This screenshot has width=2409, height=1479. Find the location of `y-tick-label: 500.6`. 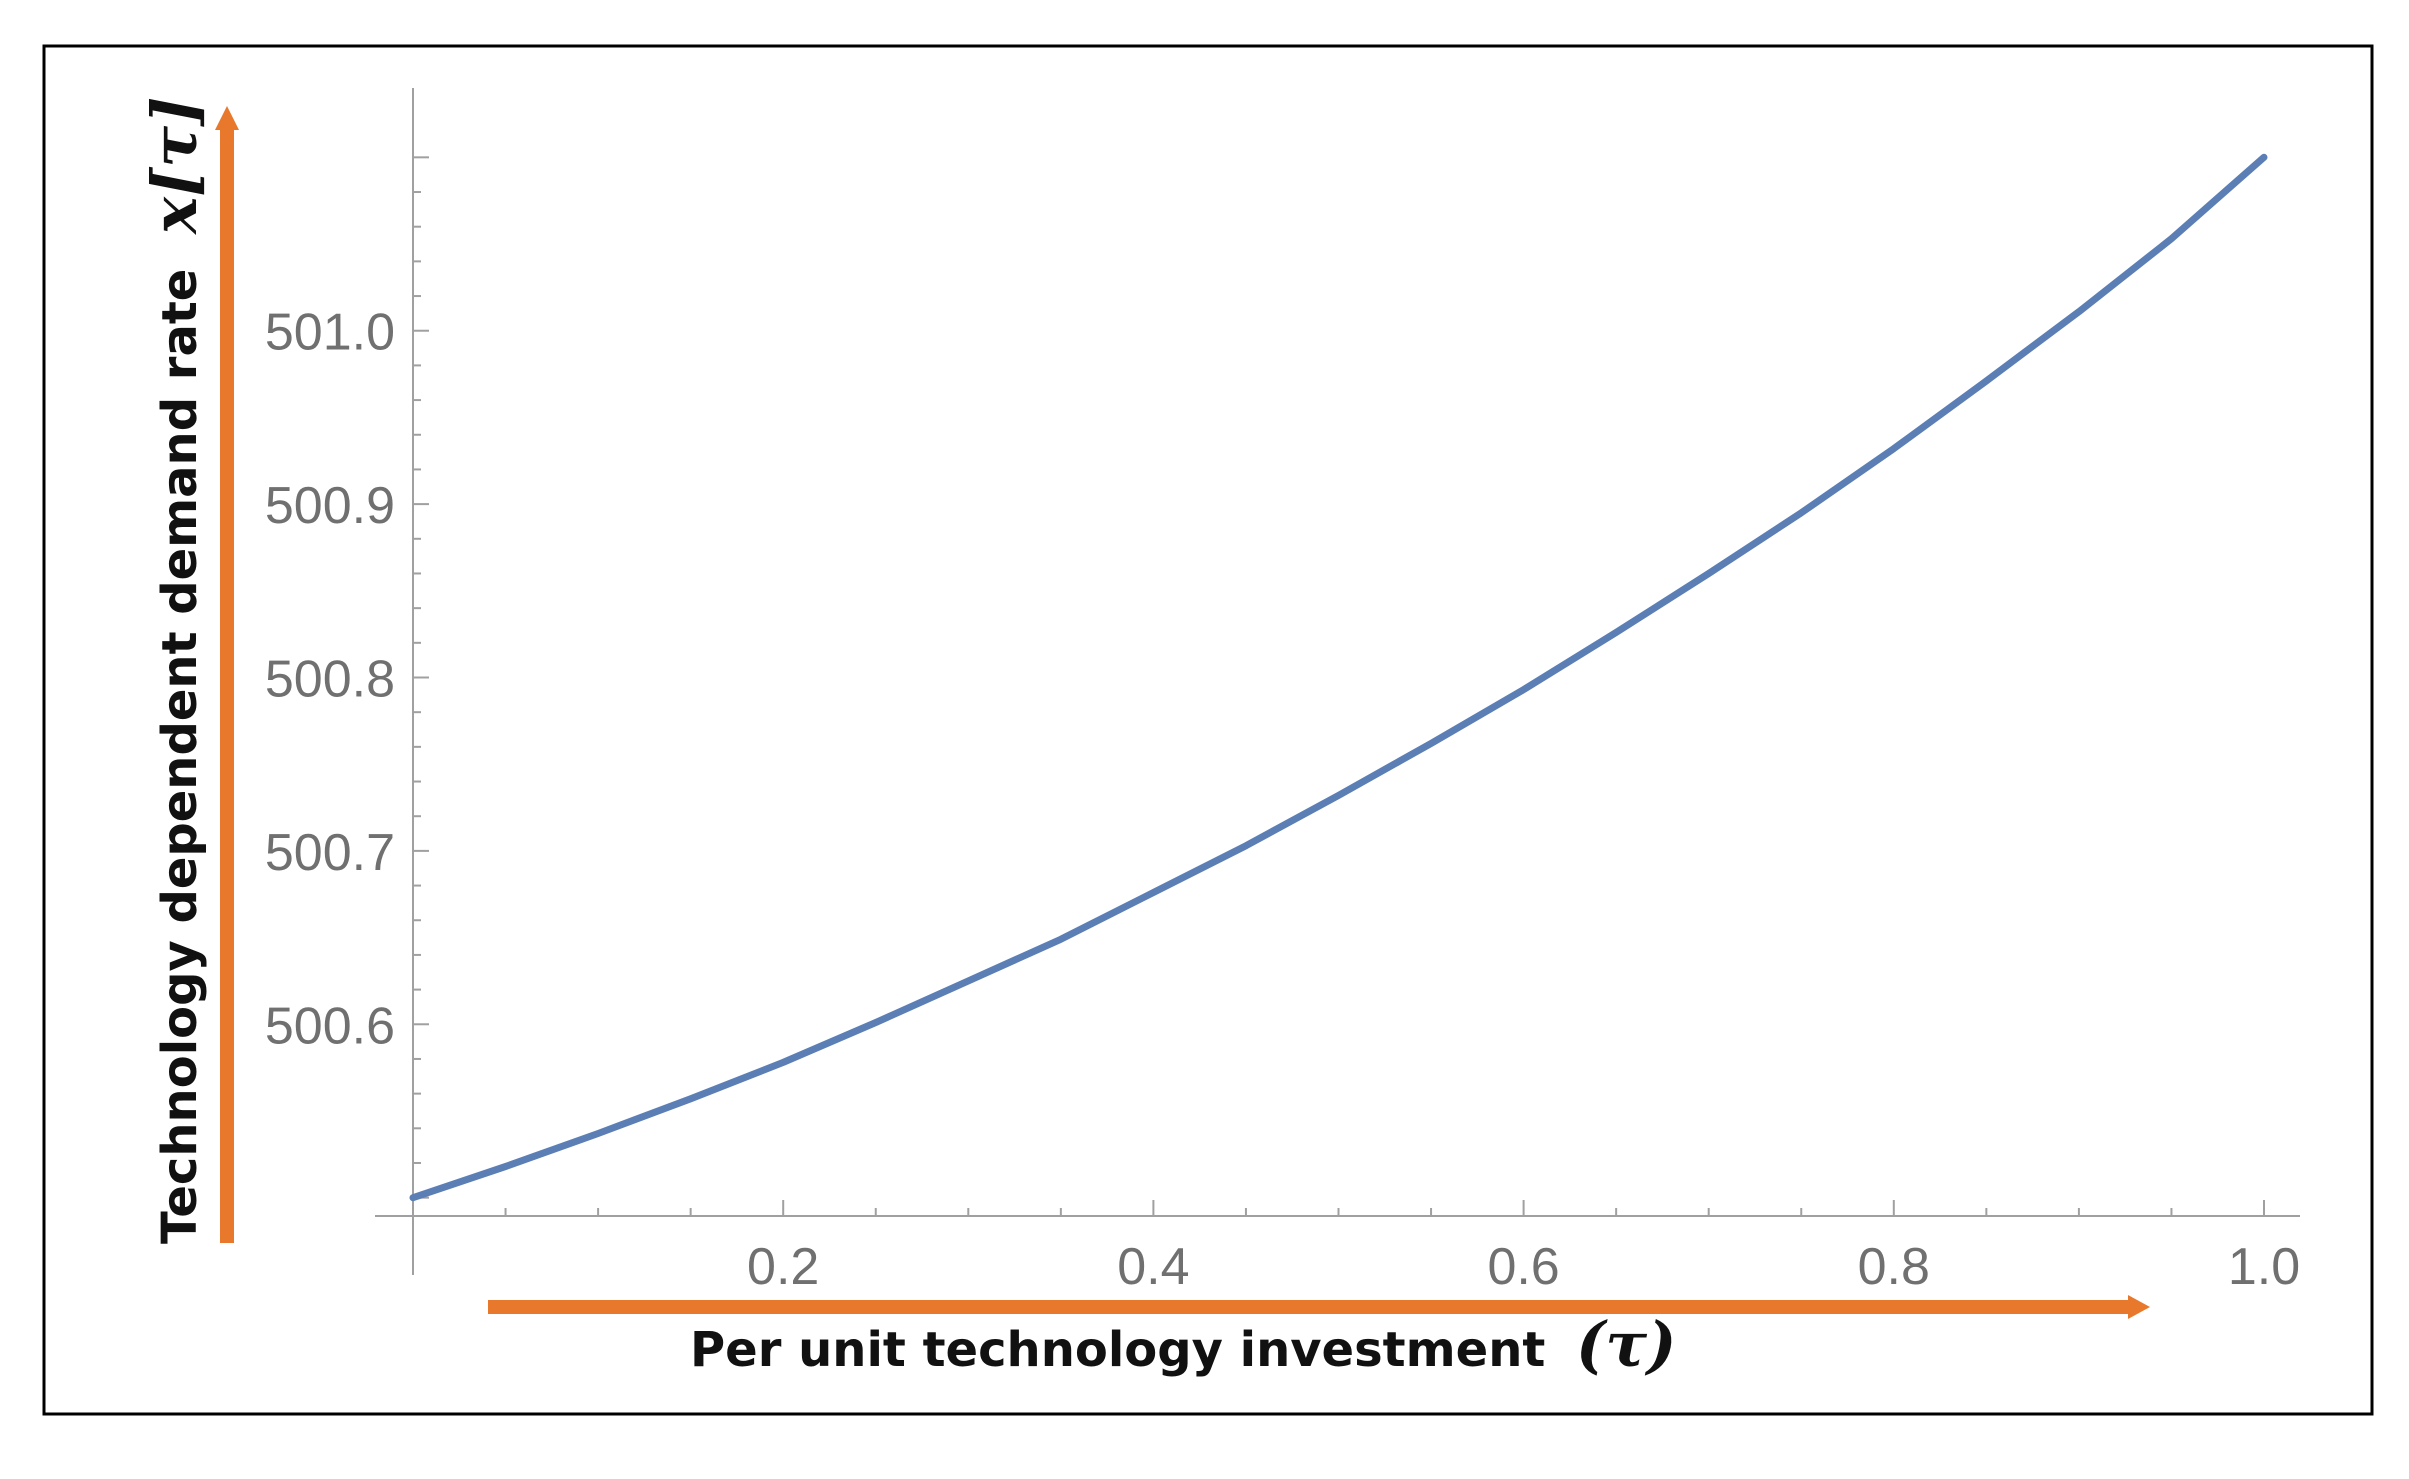

y-tick-label: 500.6 is located at coordinates (330, 1026).